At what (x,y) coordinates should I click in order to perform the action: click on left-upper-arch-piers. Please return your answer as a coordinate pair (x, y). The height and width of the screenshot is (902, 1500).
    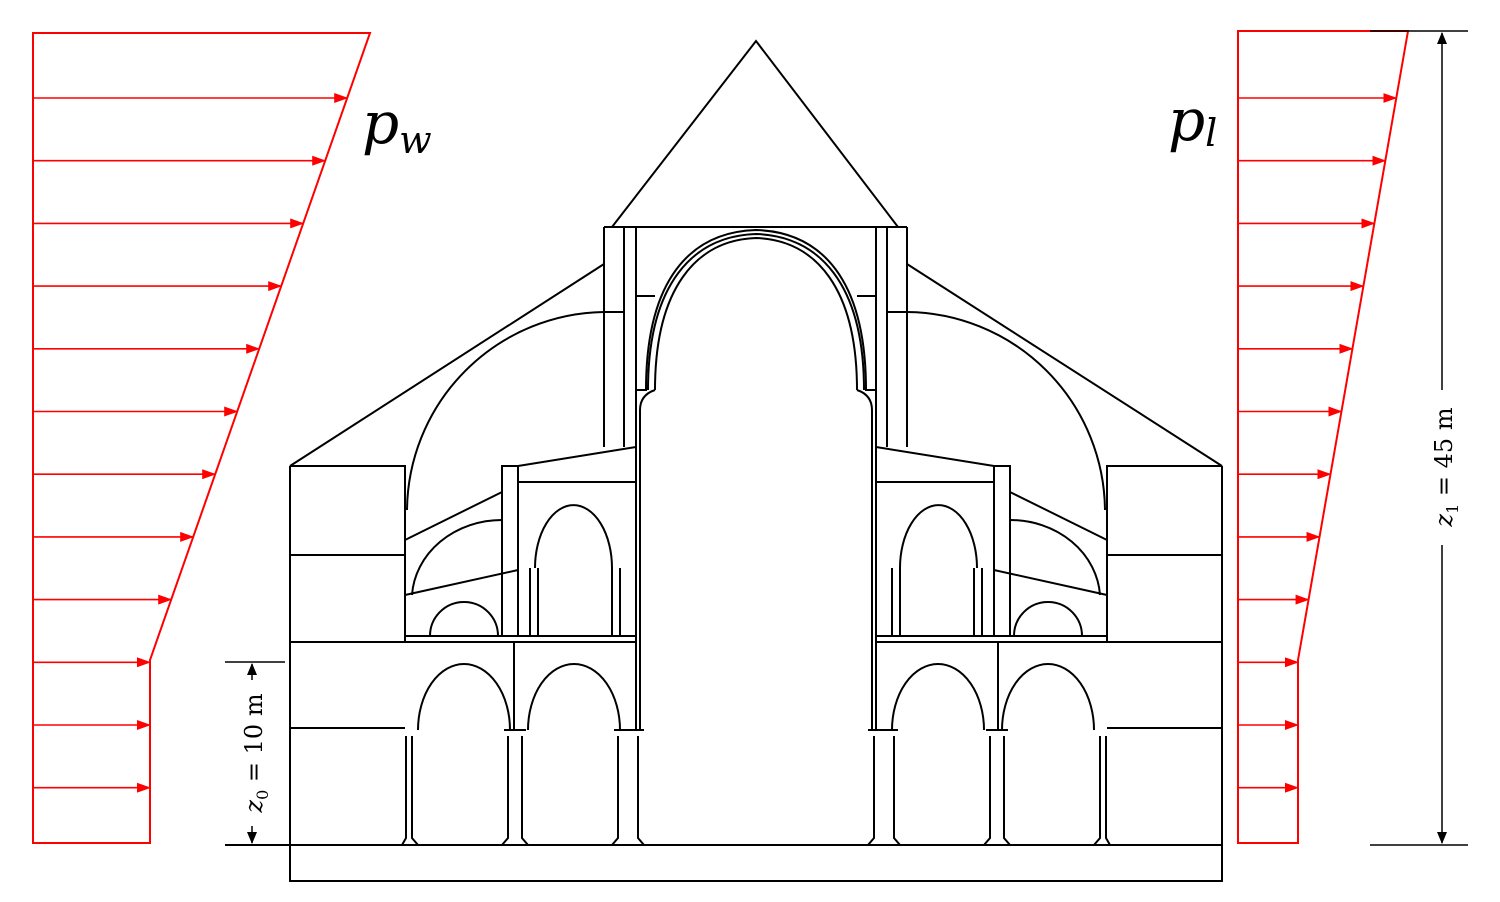
    Looking at the image, I should click on (575, 602).